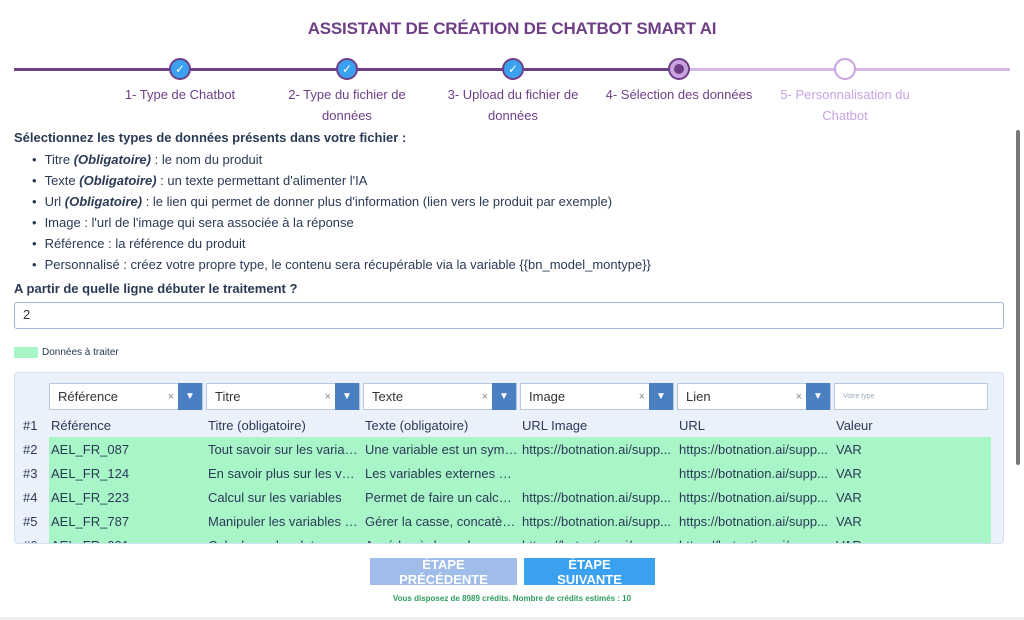  What do you see at coordinates (509, 315) in the screenshot?
I see `start-line-input: 2` at bounding box center [509, 315].